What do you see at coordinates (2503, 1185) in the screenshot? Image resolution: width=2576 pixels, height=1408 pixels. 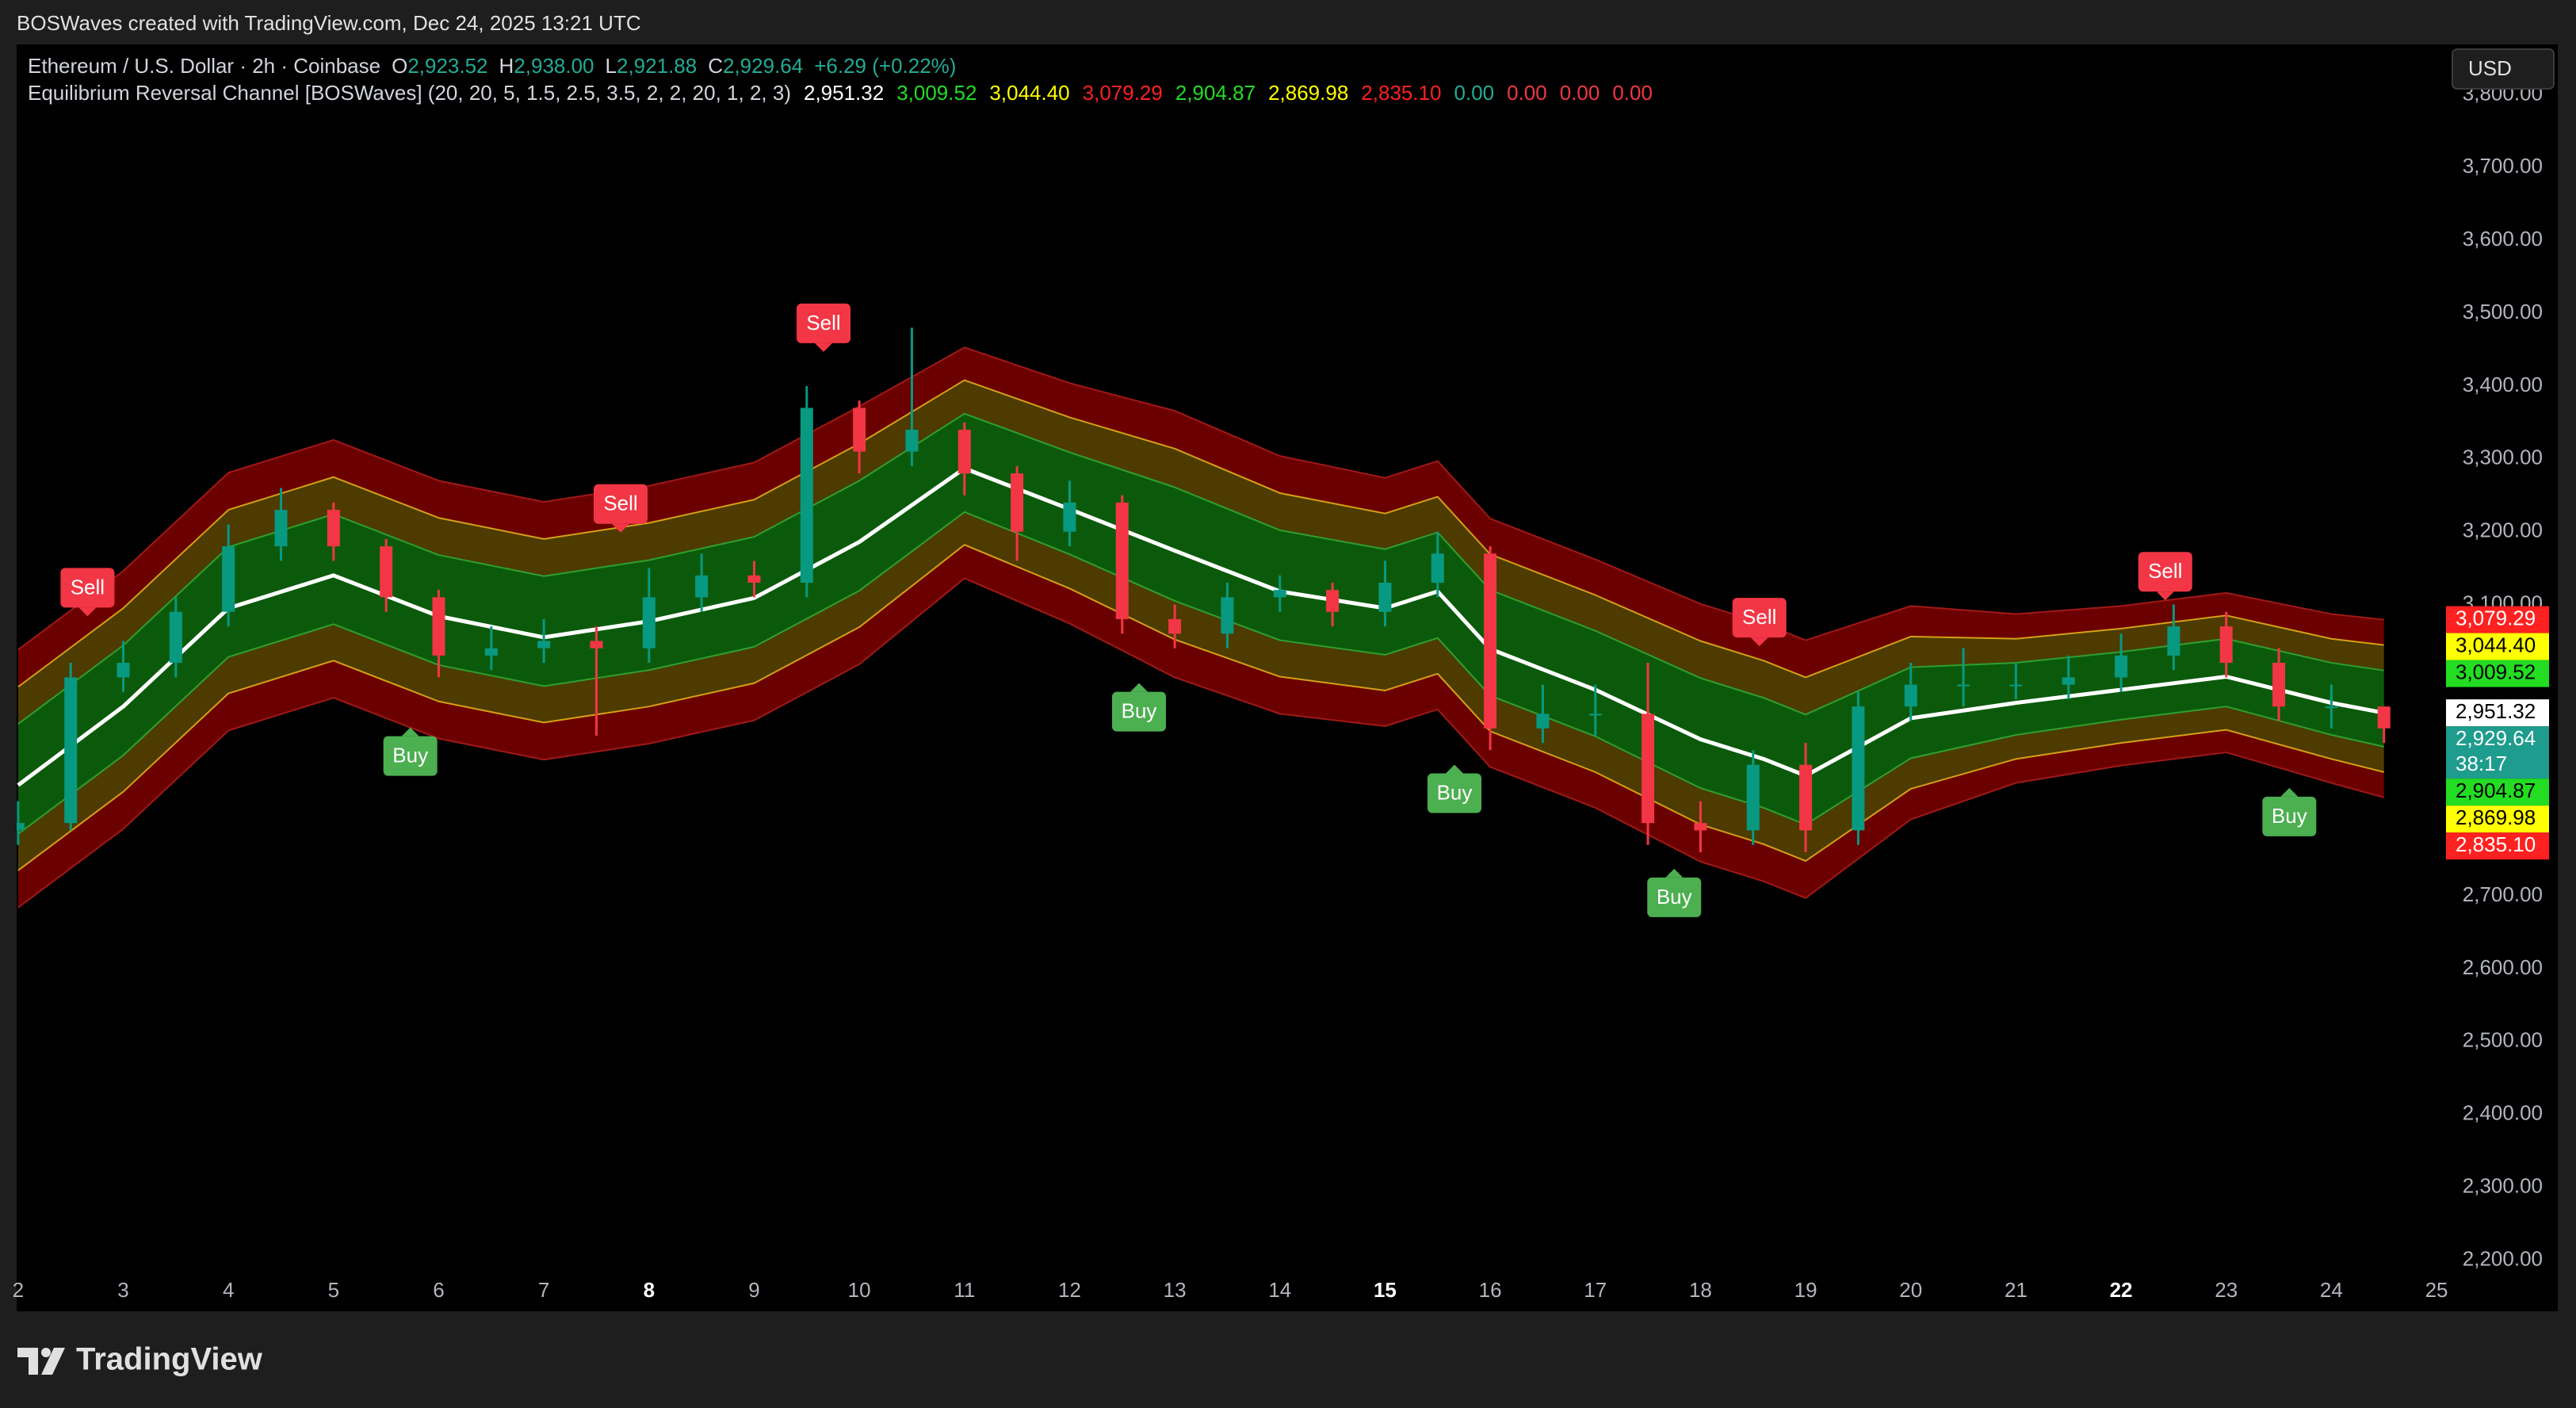 I see `y-tick-label: 2,300.00` at bounding box center [2503, 1185].